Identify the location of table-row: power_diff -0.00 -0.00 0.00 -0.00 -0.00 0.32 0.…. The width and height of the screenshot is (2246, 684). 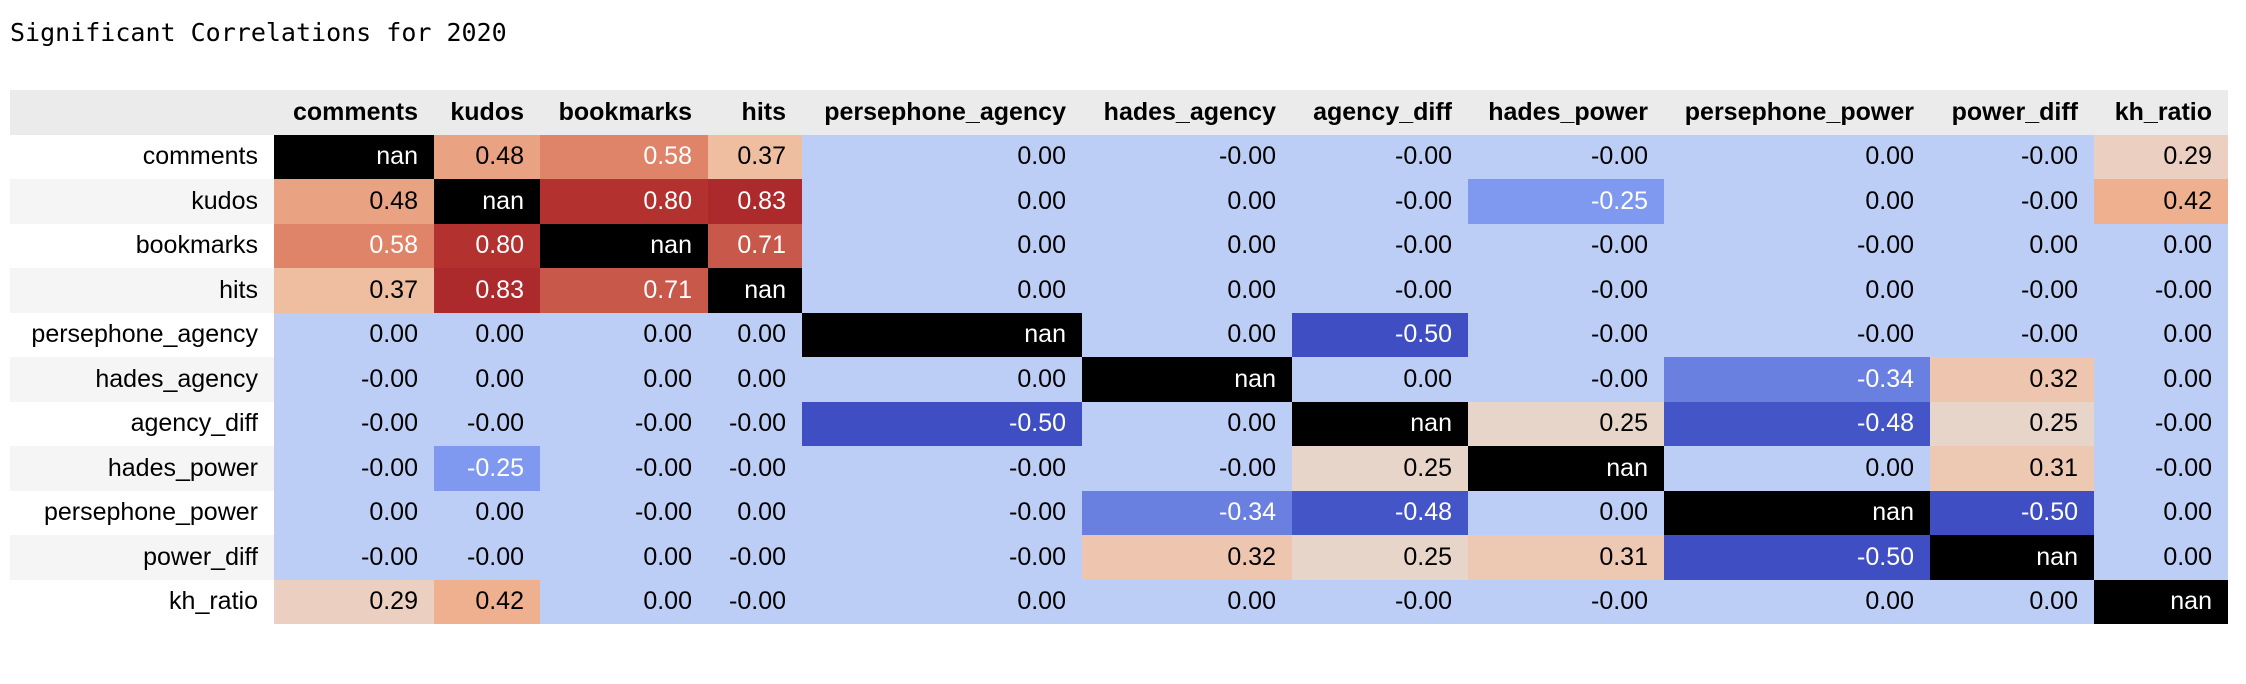
(1119, 557).